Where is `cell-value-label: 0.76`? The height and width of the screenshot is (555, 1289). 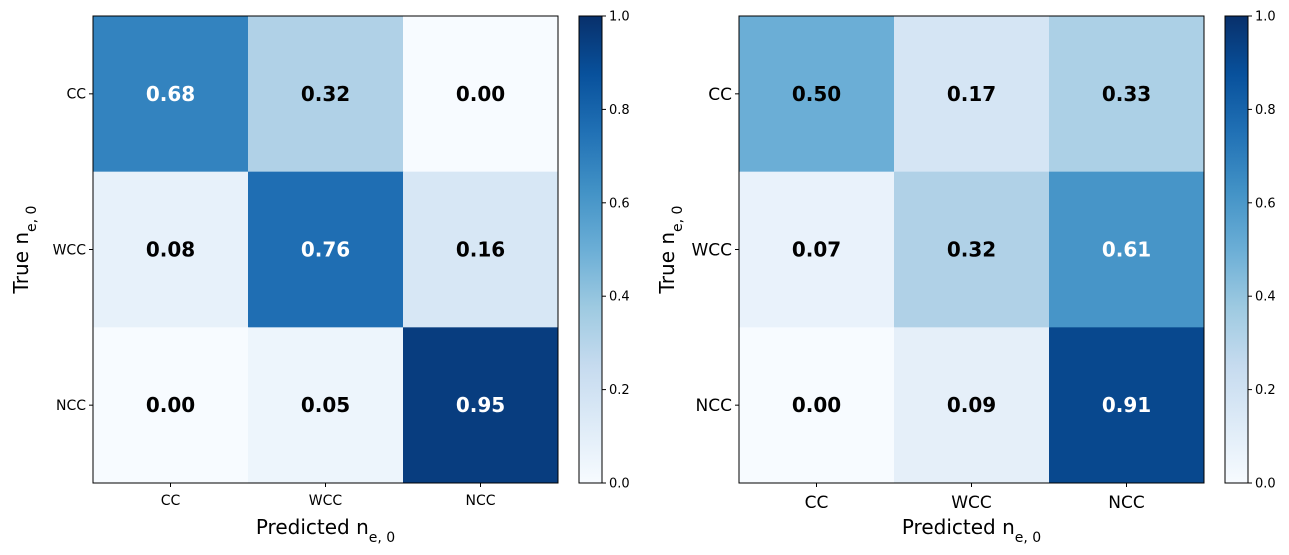 cell-value-label: 0.76 is located at coordinates (325, 250).